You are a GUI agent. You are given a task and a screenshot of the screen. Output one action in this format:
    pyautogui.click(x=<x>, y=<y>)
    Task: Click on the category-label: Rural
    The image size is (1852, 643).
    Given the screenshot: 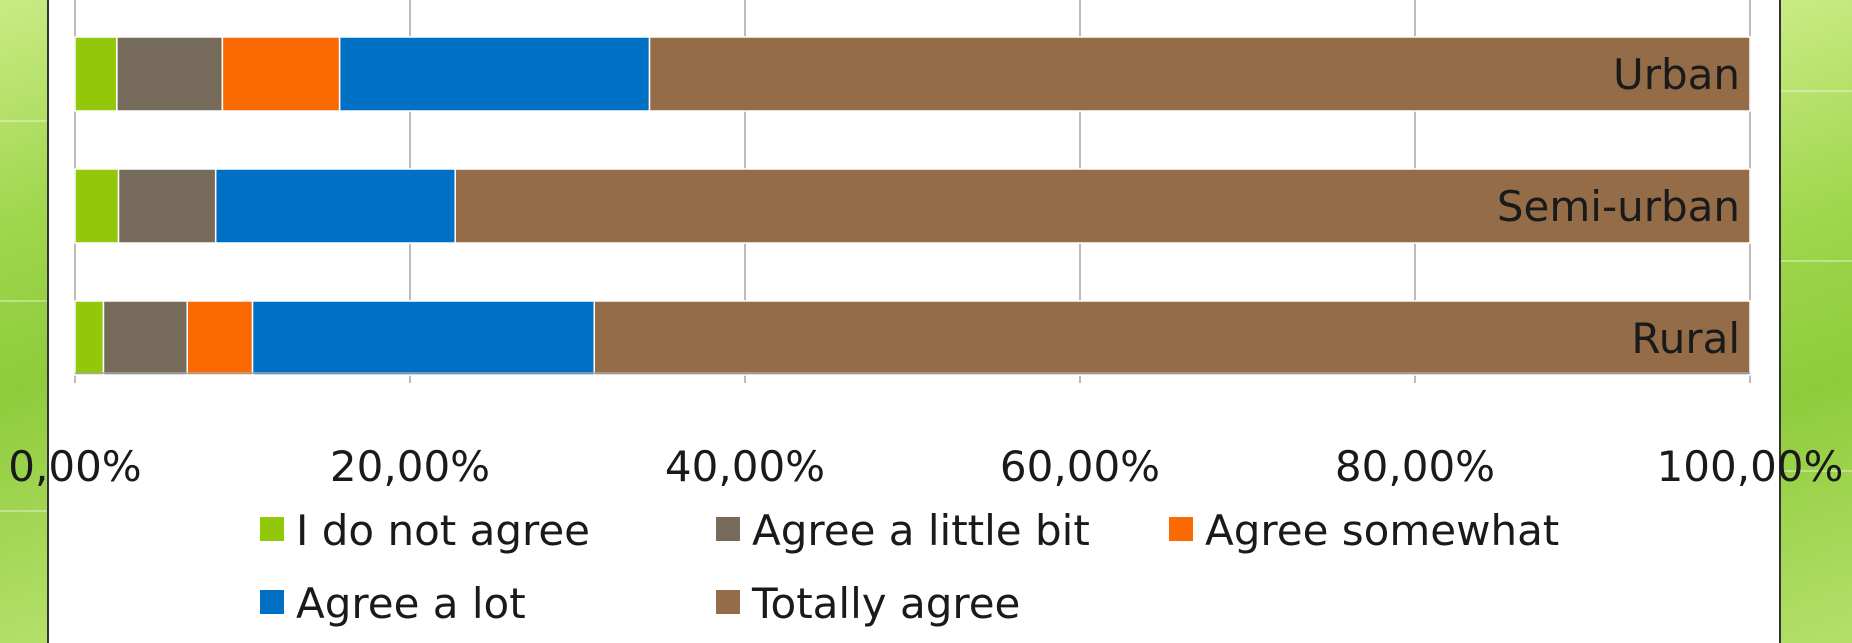 What is the action you would take?
    pyautogui.click(x=1685, y=338)
    